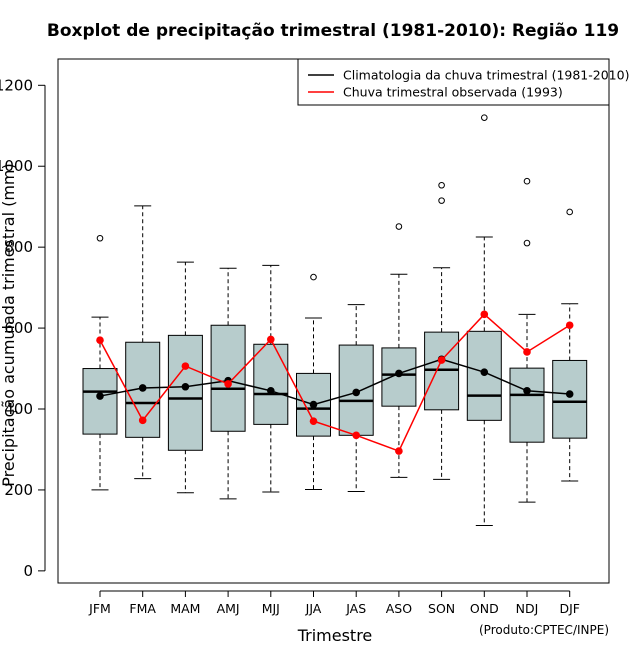 The height and width of the screenshot is (660, 640). Describe the element at coordinates (453, 92) in the screenshot. I see `legend-label: Chuva trimestral observada (1993)` at that location.